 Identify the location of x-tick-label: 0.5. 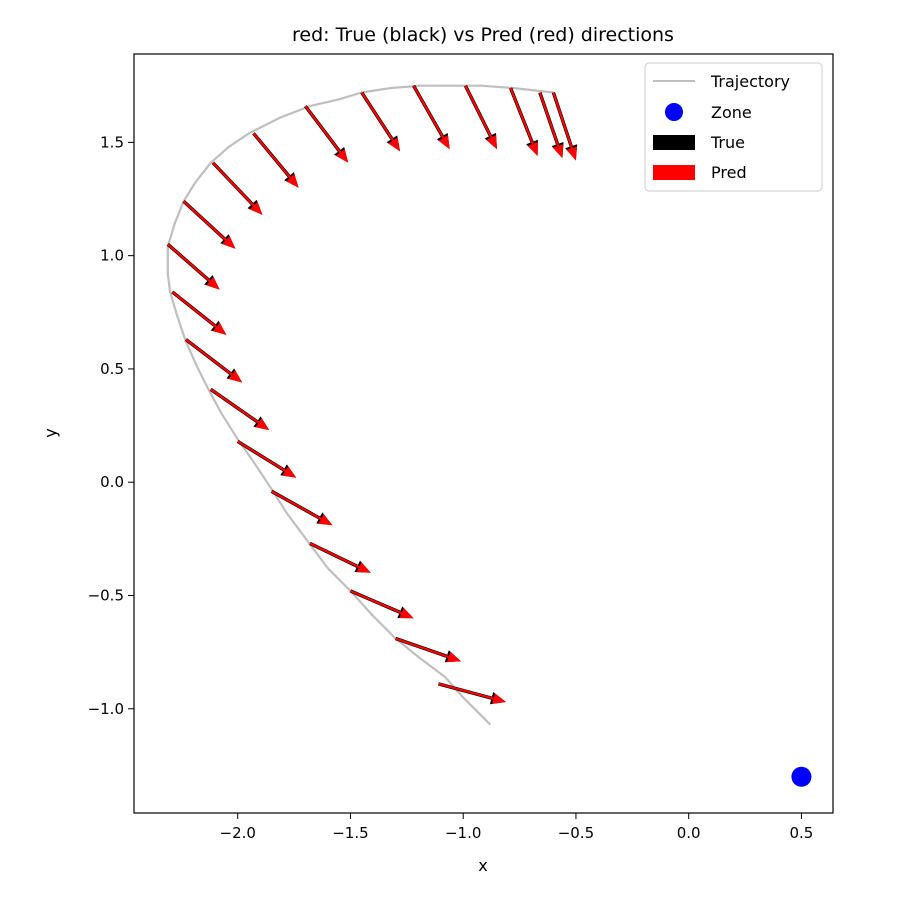
(802, 833).